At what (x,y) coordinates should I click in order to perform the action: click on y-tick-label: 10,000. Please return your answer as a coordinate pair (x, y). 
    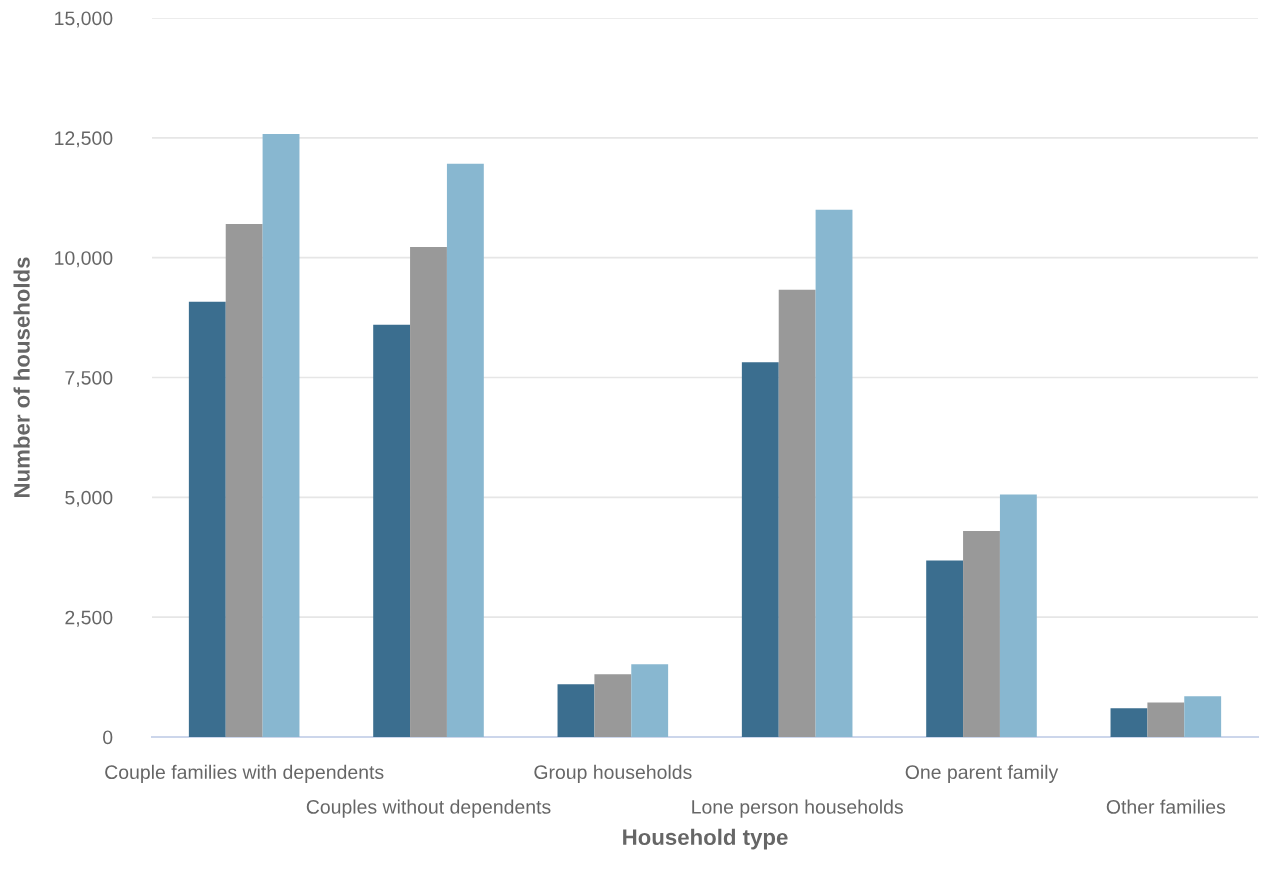
    Looking at the image, I should click on (84, 259).